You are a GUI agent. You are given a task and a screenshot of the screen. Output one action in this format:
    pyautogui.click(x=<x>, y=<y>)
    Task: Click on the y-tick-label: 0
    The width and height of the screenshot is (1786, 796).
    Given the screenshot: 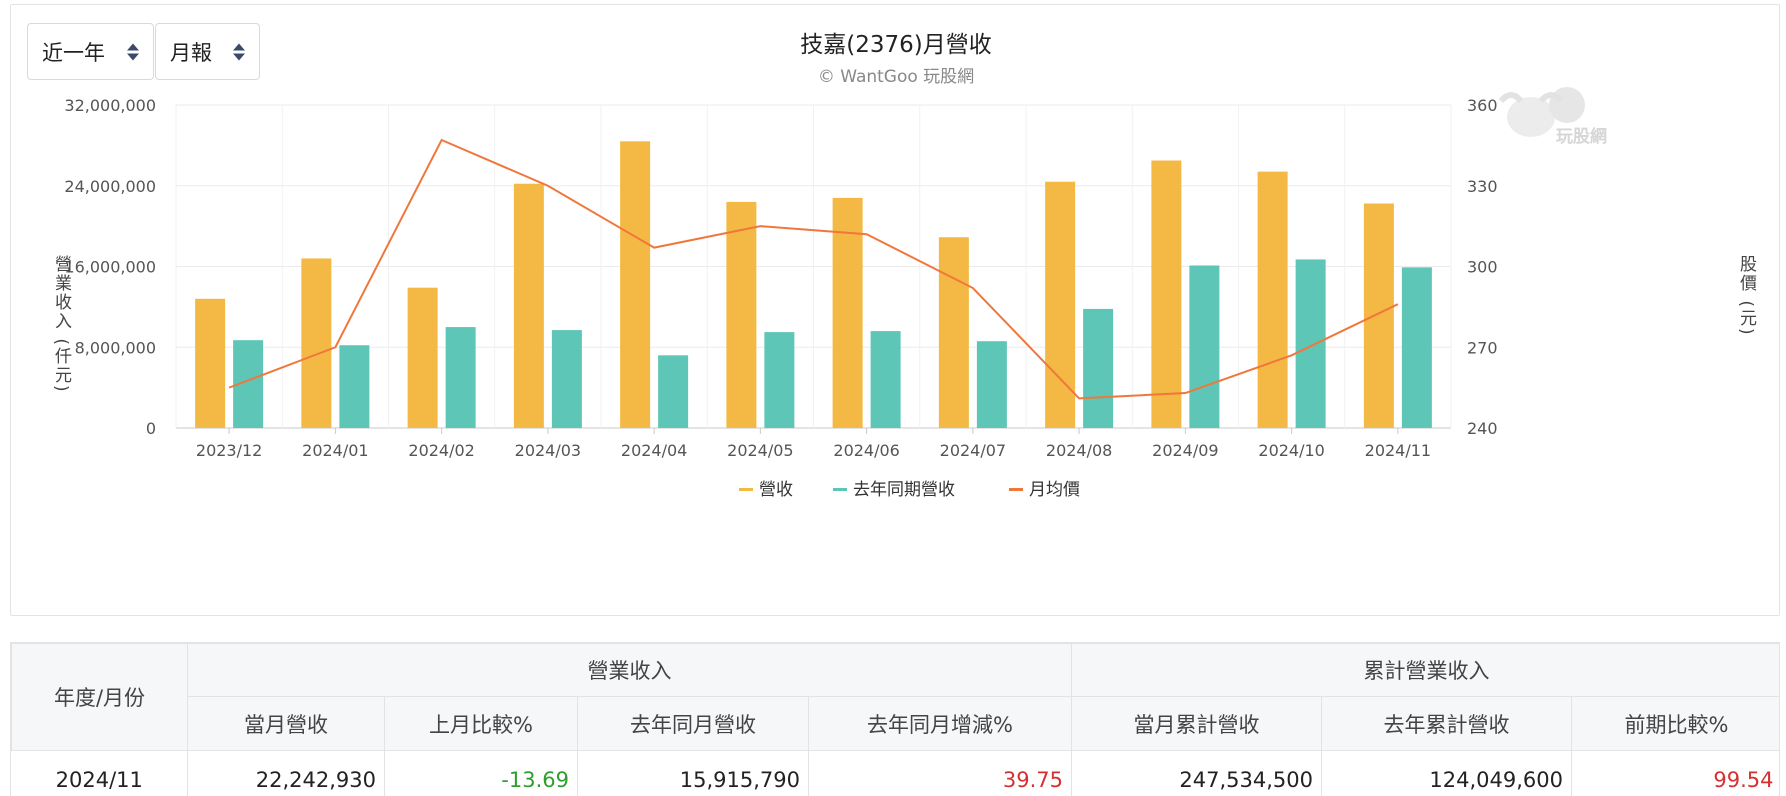 What is the action you would take?
    pyautogui.click(x=151, y=428)
    